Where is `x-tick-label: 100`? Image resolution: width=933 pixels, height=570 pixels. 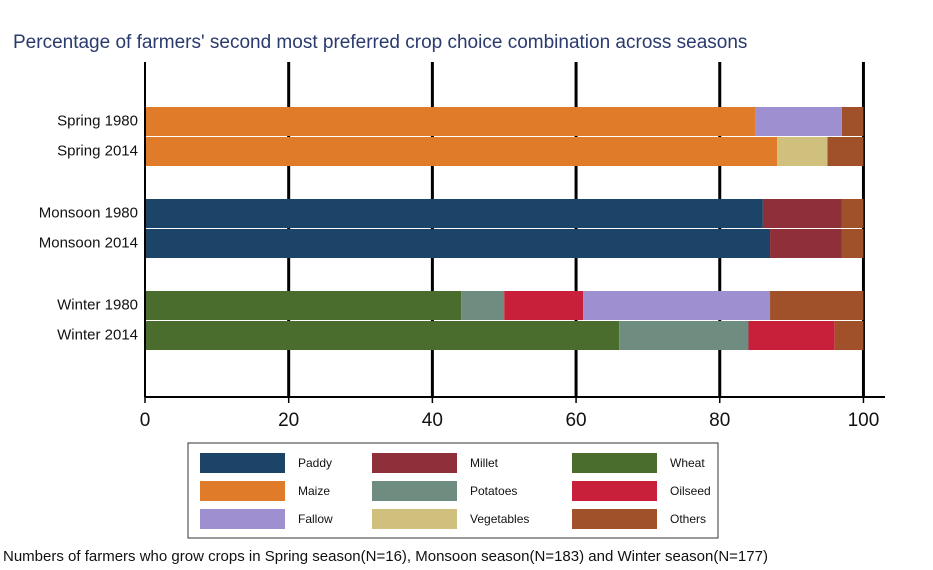
x-tick-label: 100 is located at coordinates (864, 420).